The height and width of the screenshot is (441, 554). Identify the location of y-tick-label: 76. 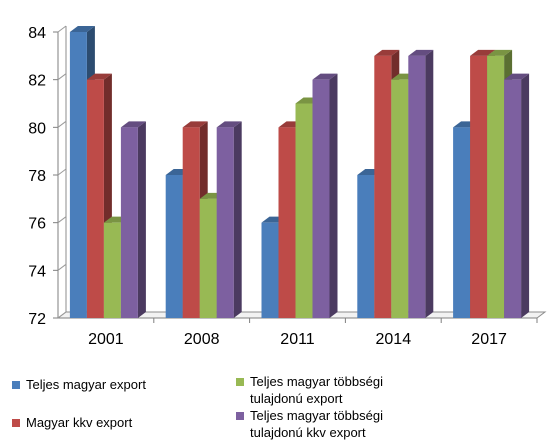
(37, 224).